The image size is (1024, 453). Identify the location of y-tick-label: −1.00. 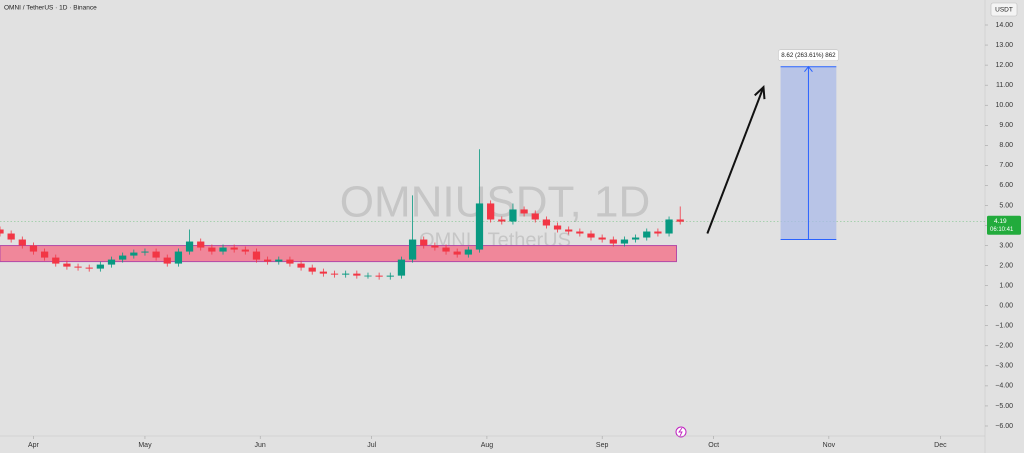
(1004, 326).